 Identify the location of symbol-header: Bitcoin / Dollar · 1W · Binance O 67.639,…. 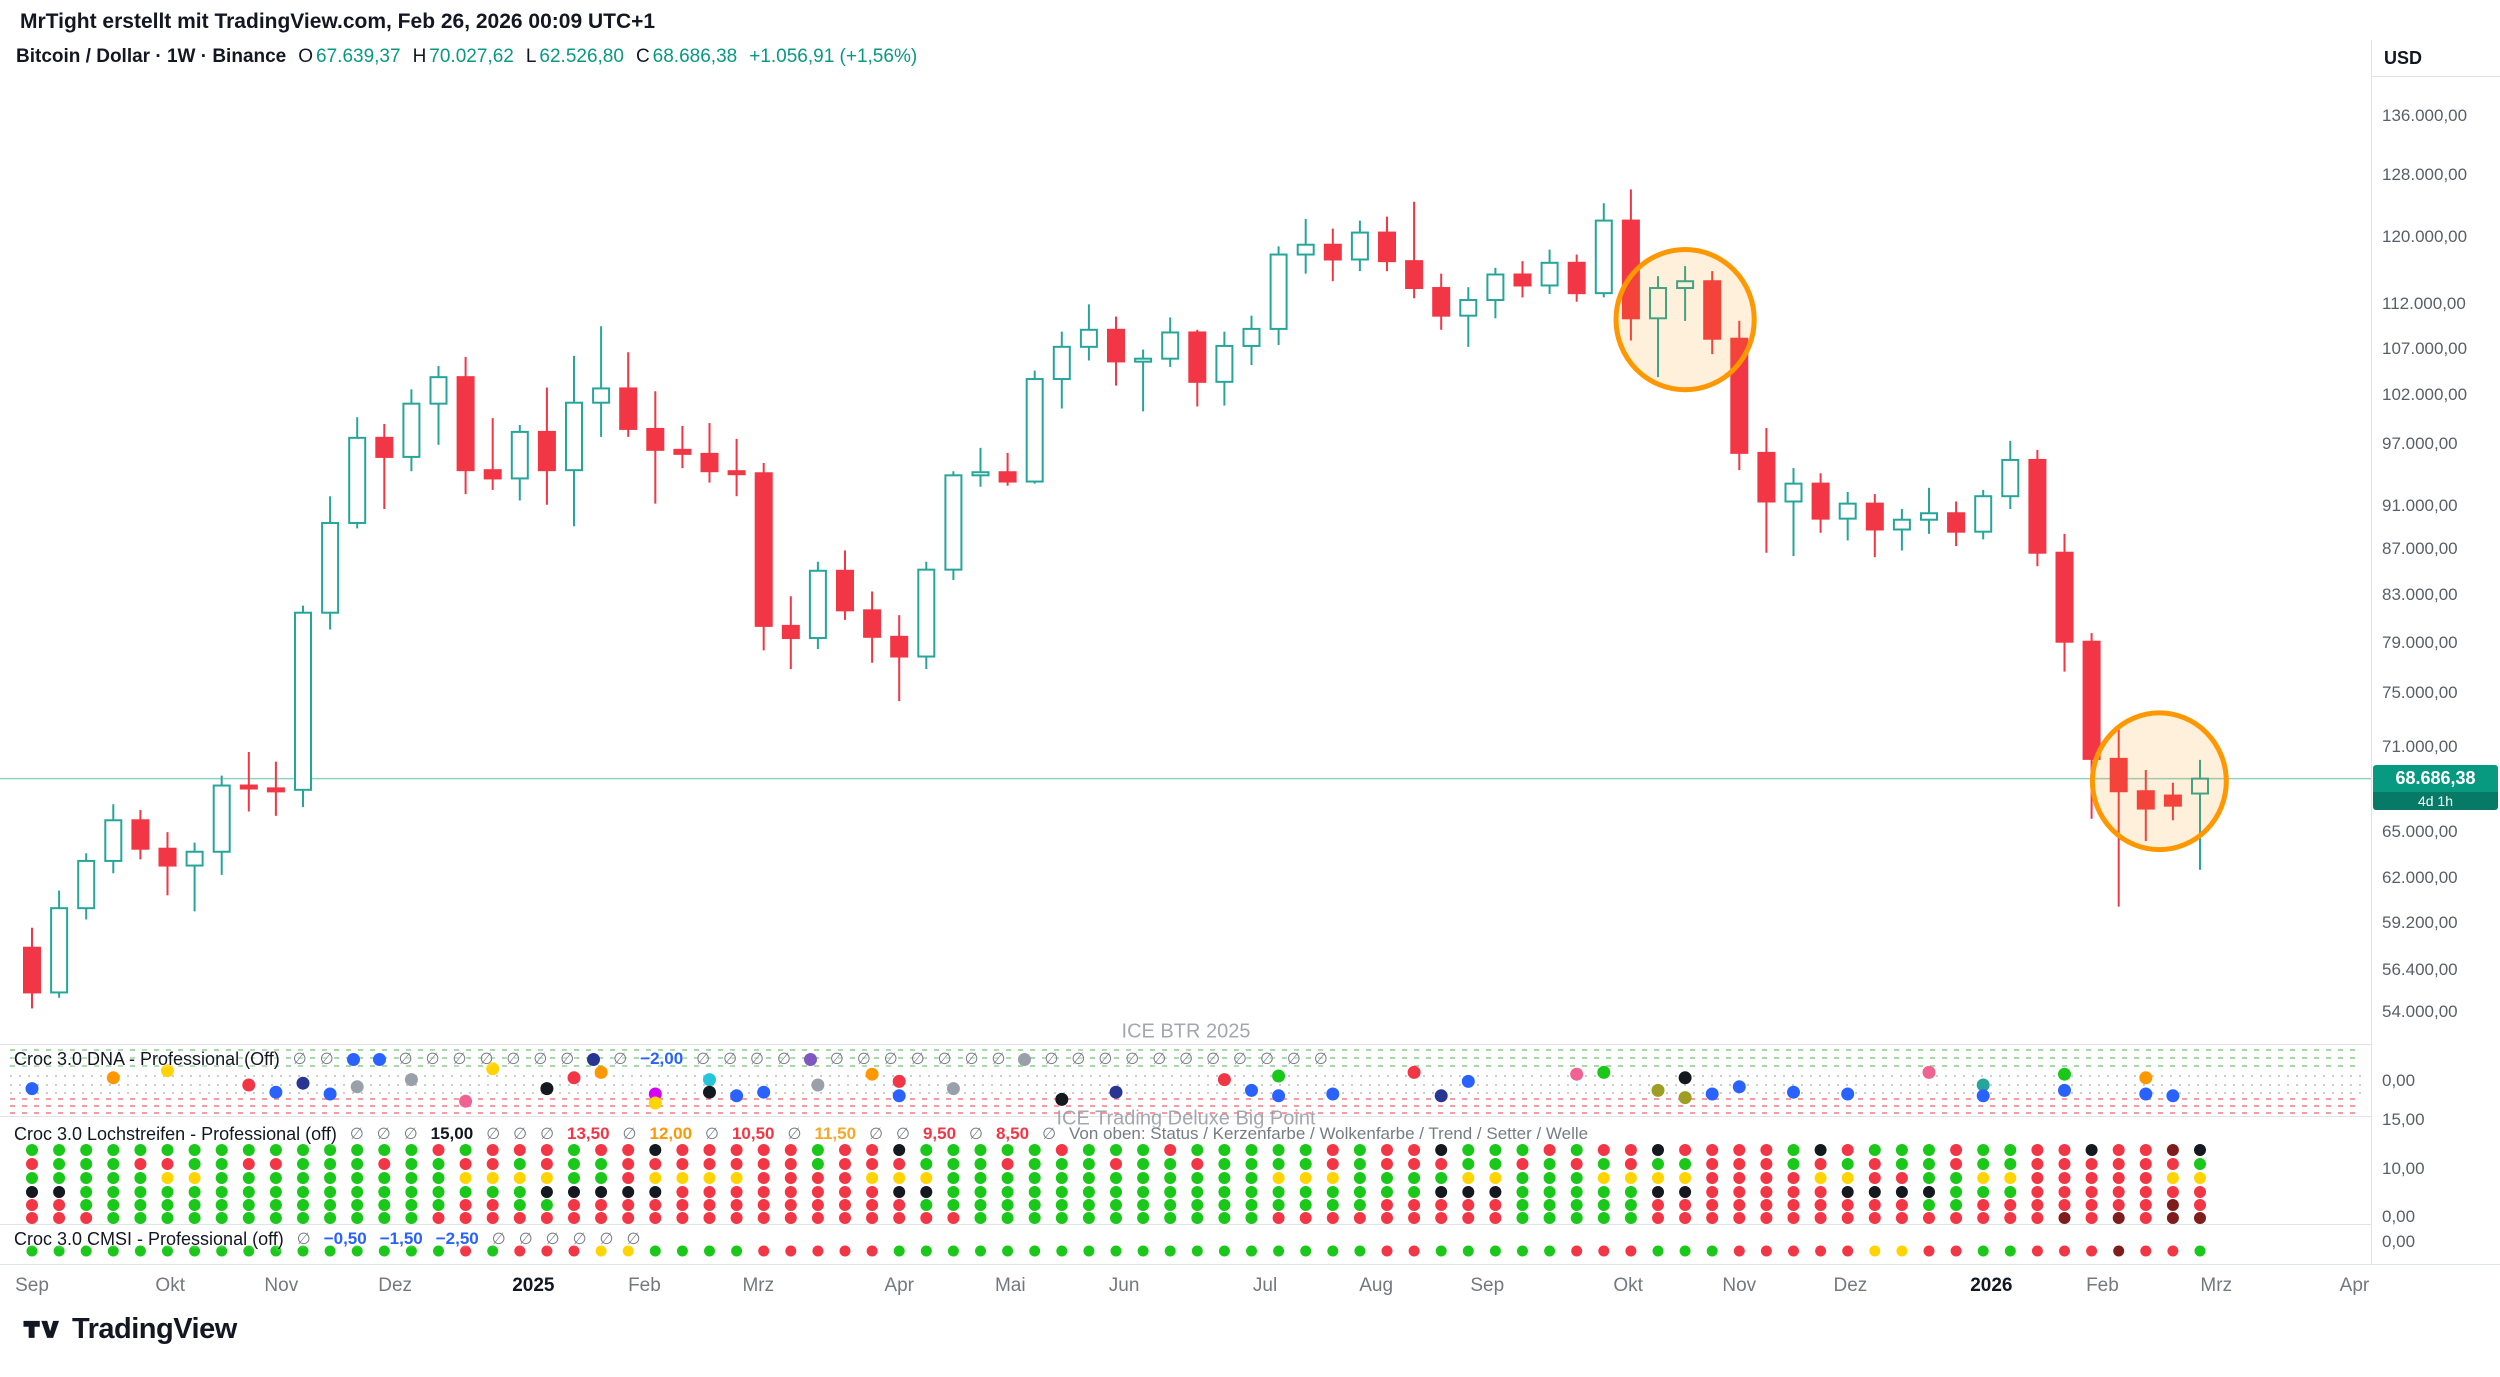
(466, 57).